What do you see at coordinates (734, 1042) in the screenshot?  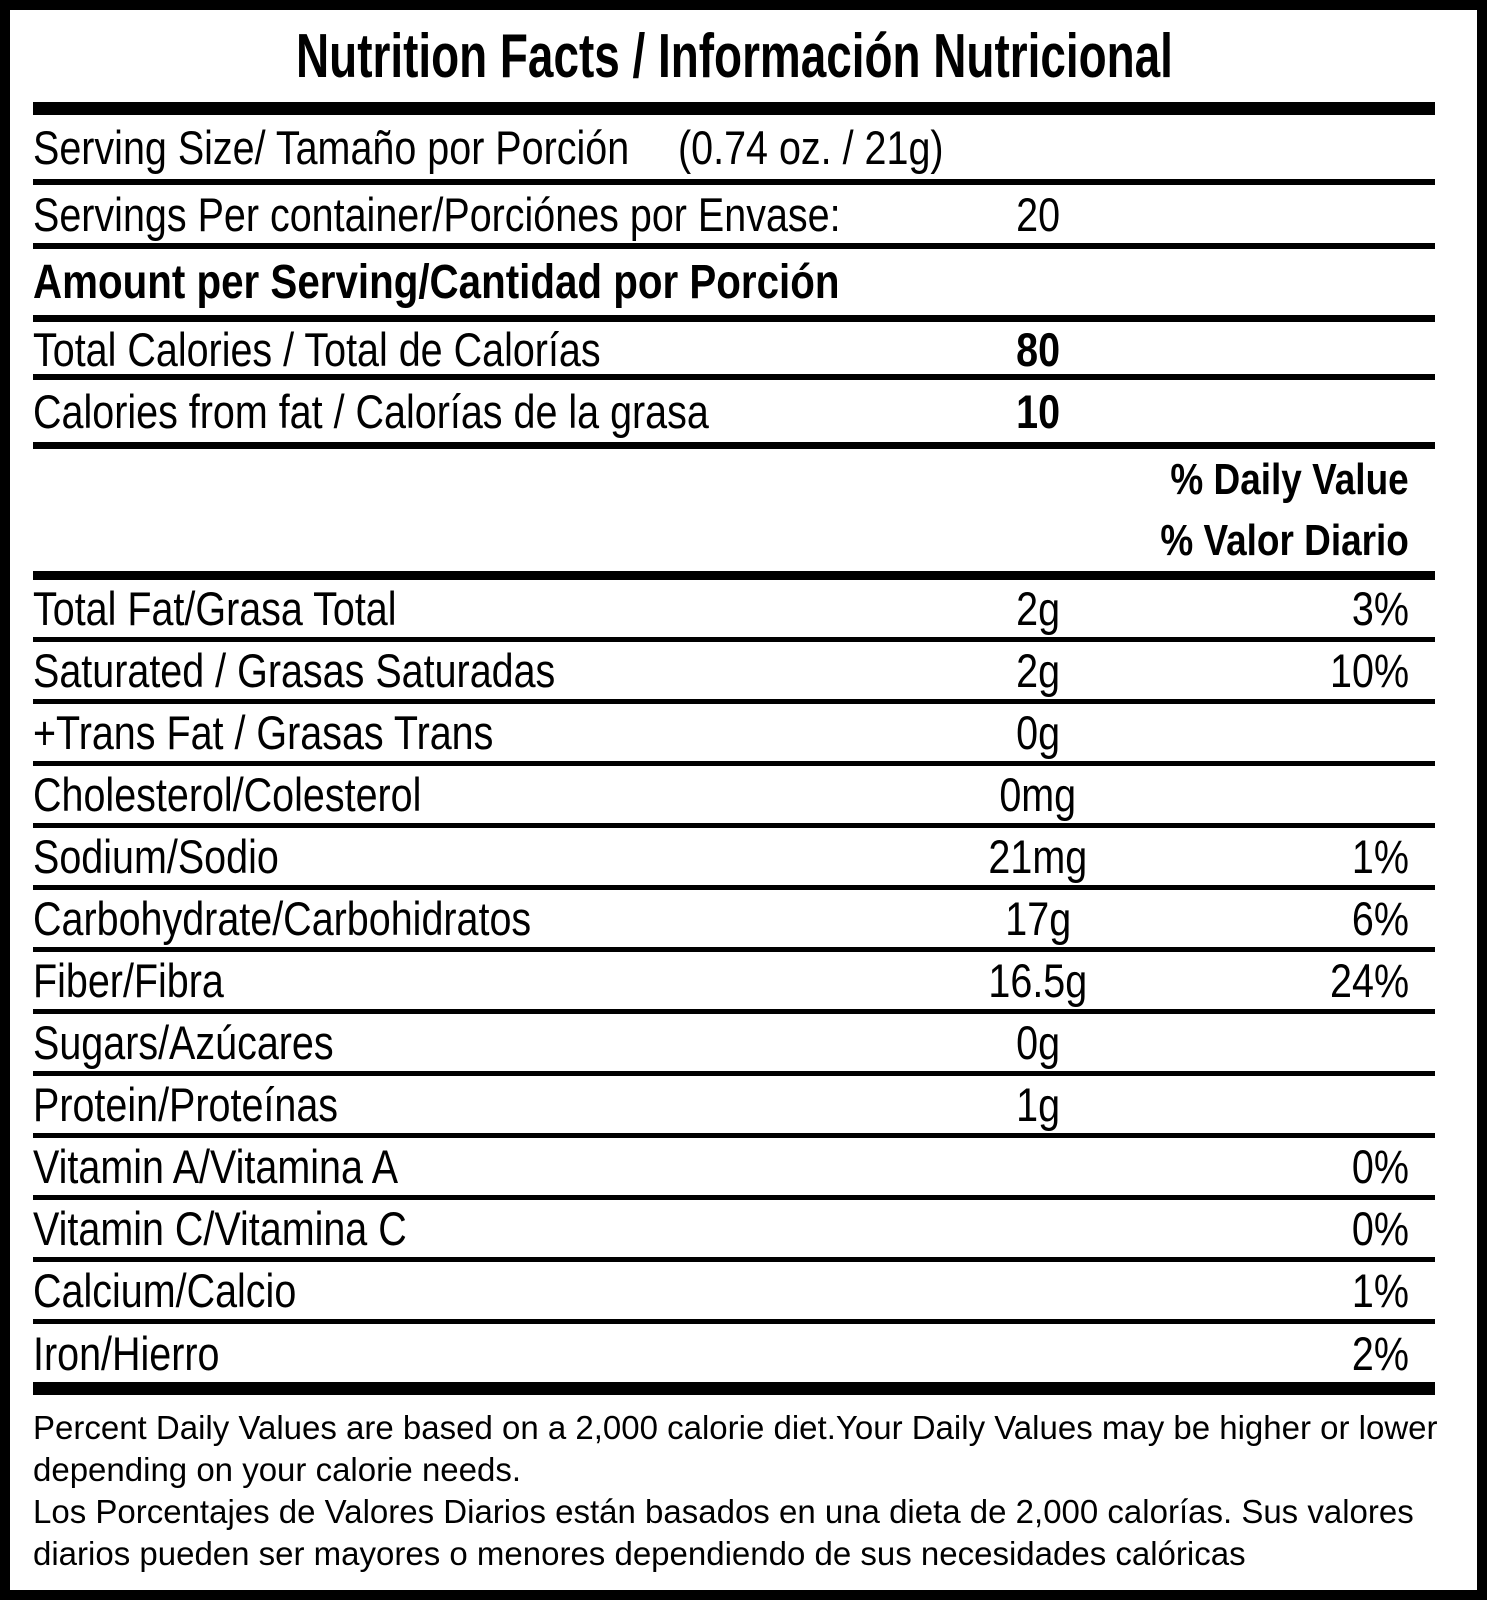 I see `row-sugars: Sugars/Azúcares 0g` at bounding box center [734, 1042].